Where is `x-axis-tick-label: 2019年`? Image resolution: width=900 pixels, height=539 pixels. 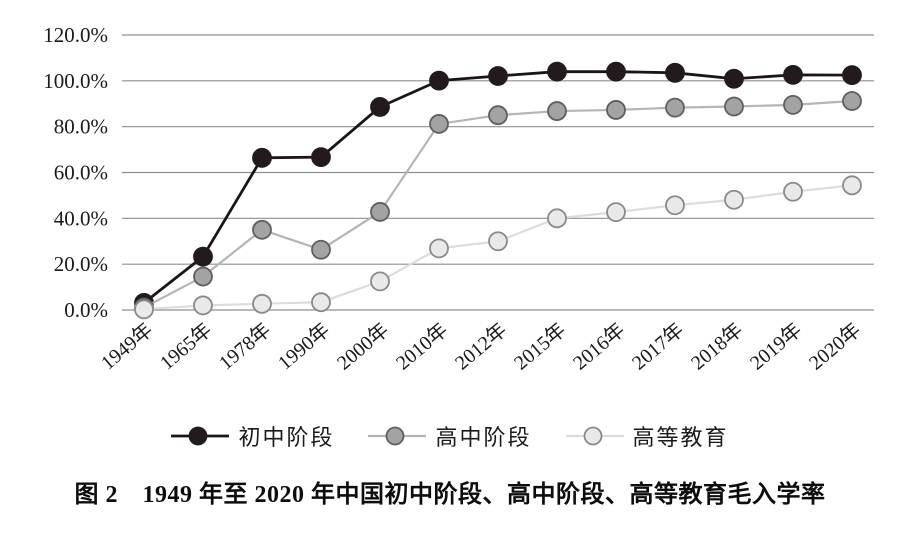 x-axis-tick-label: 2019年 is located at coordinates (775, 346).